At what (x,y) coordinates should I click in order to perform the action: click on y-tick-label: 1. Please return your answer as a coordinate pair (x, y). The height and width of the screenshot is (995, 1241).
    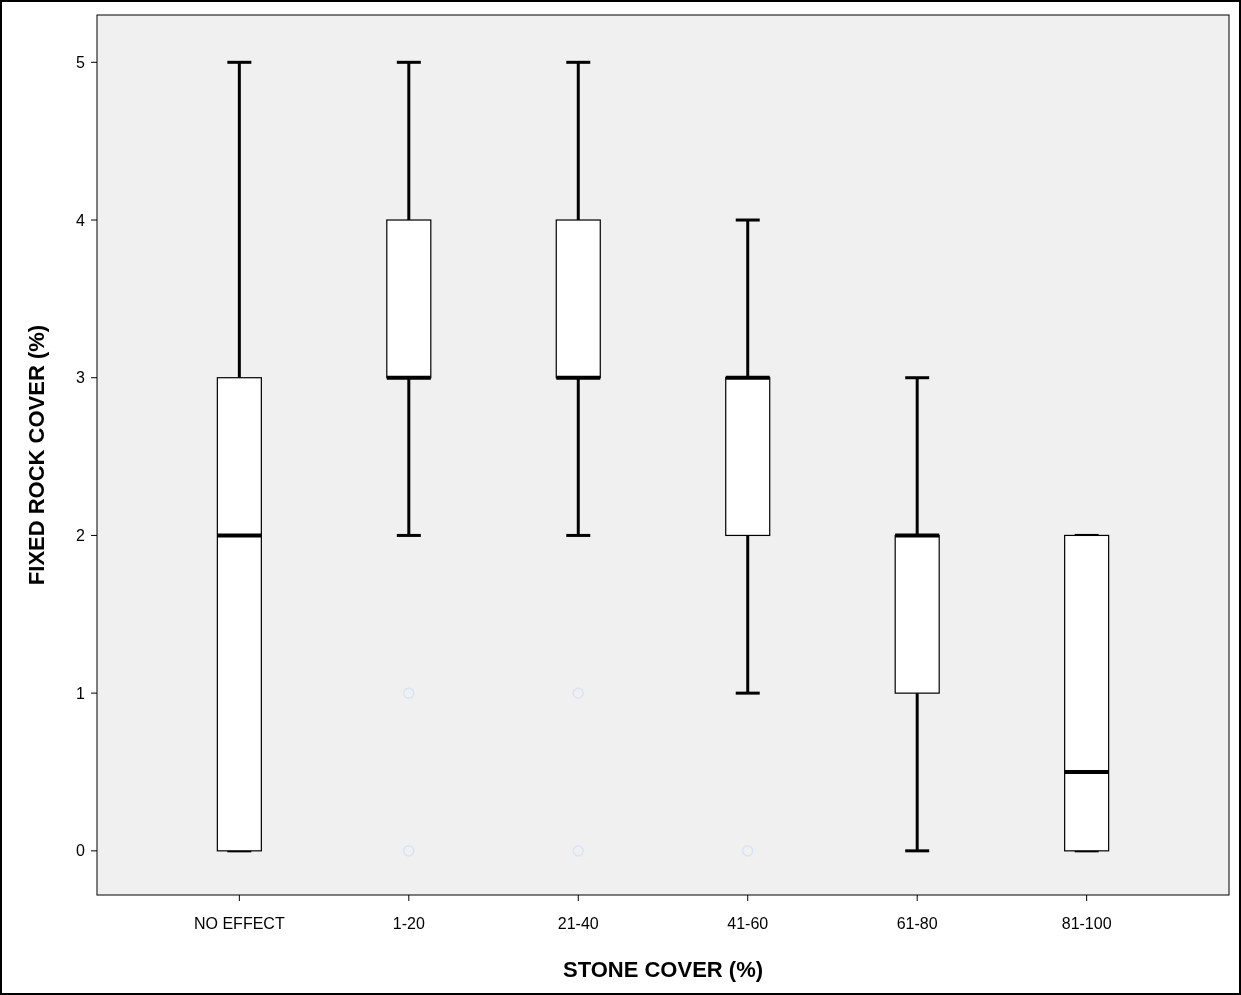
    Looking at the image, I should click on (81, 693).